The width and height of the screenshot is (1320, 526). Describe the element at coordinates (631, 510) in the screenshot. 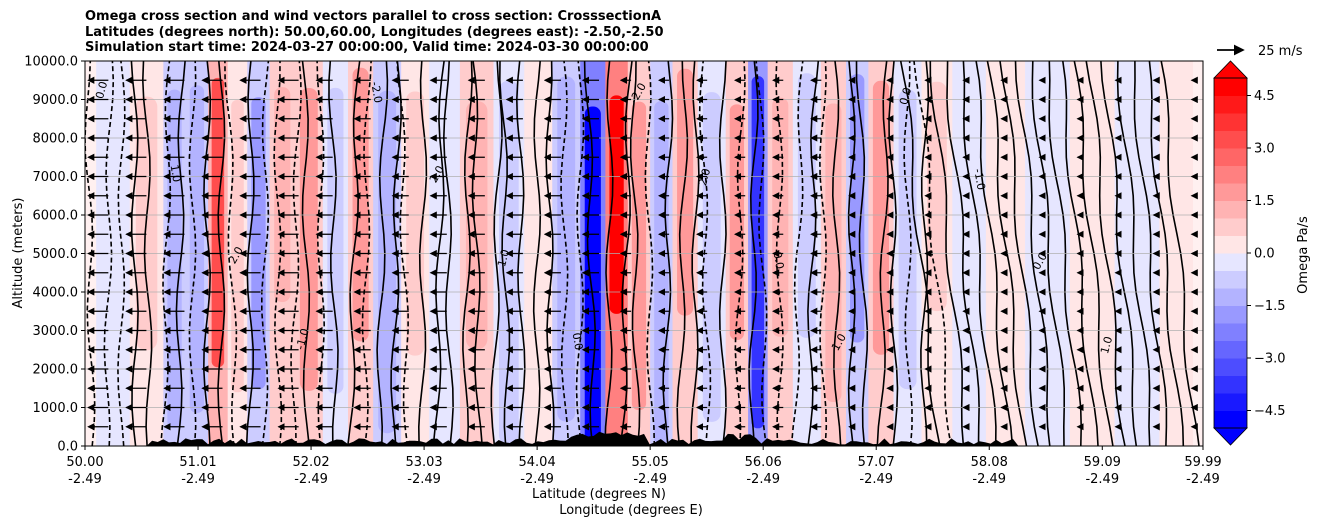

I see `x-axis-label-longitude: Longitude (degrees E)` at that location.